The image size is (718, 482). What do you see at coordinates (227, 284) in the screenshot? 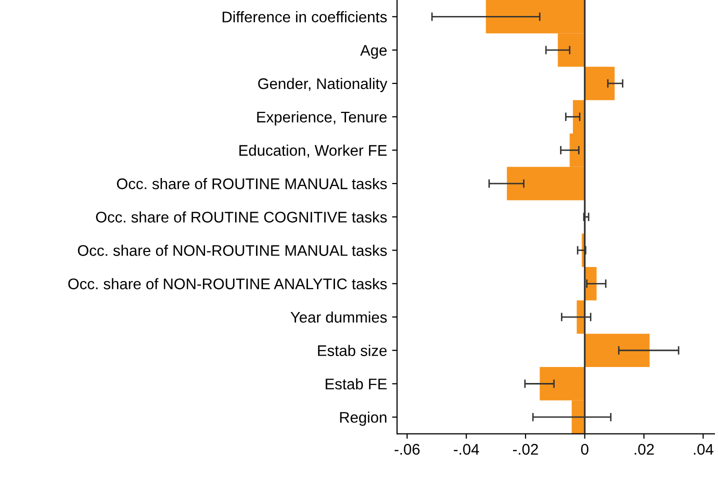
I see `y-tick-label: Occ. share of NON-ROUTINE ANALYTIC tasks` at bounding box center [227, 284].